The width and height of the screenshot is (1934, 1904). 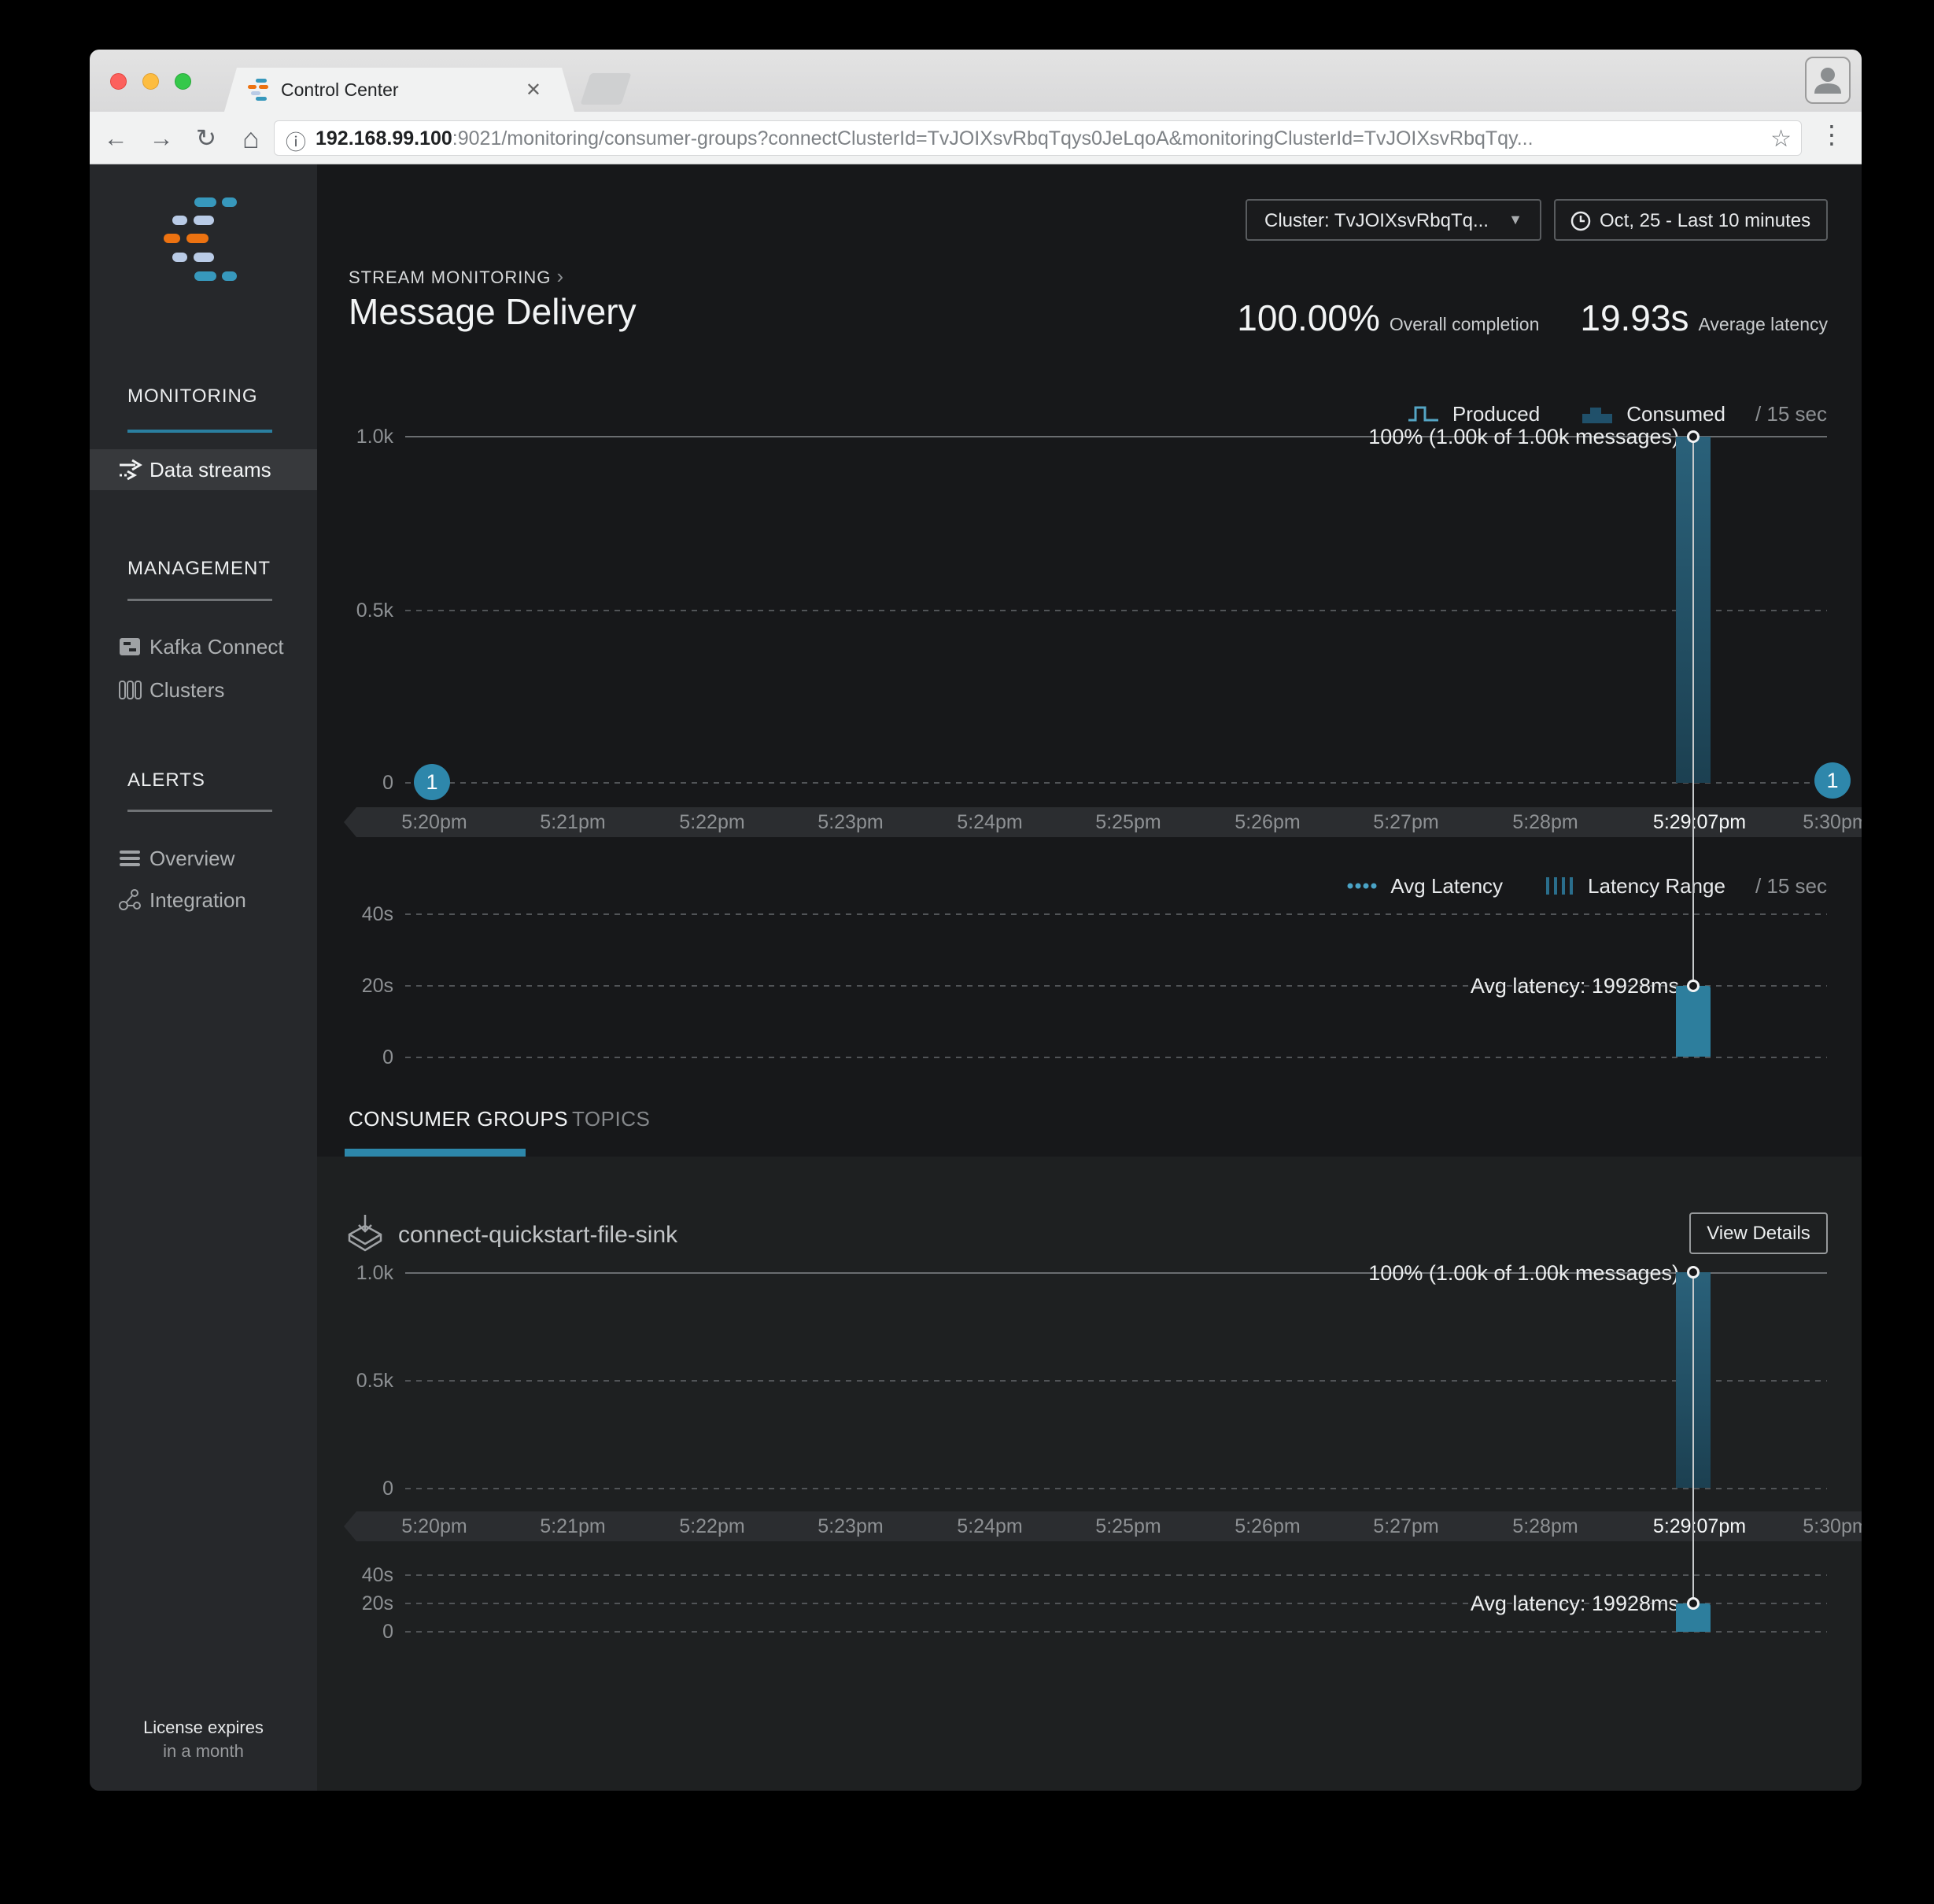 What do you see at coordinates (1831, 134) in the screenshot?
I see `browser-menu-icon: ⋮` at bounding box center [1831, 134].